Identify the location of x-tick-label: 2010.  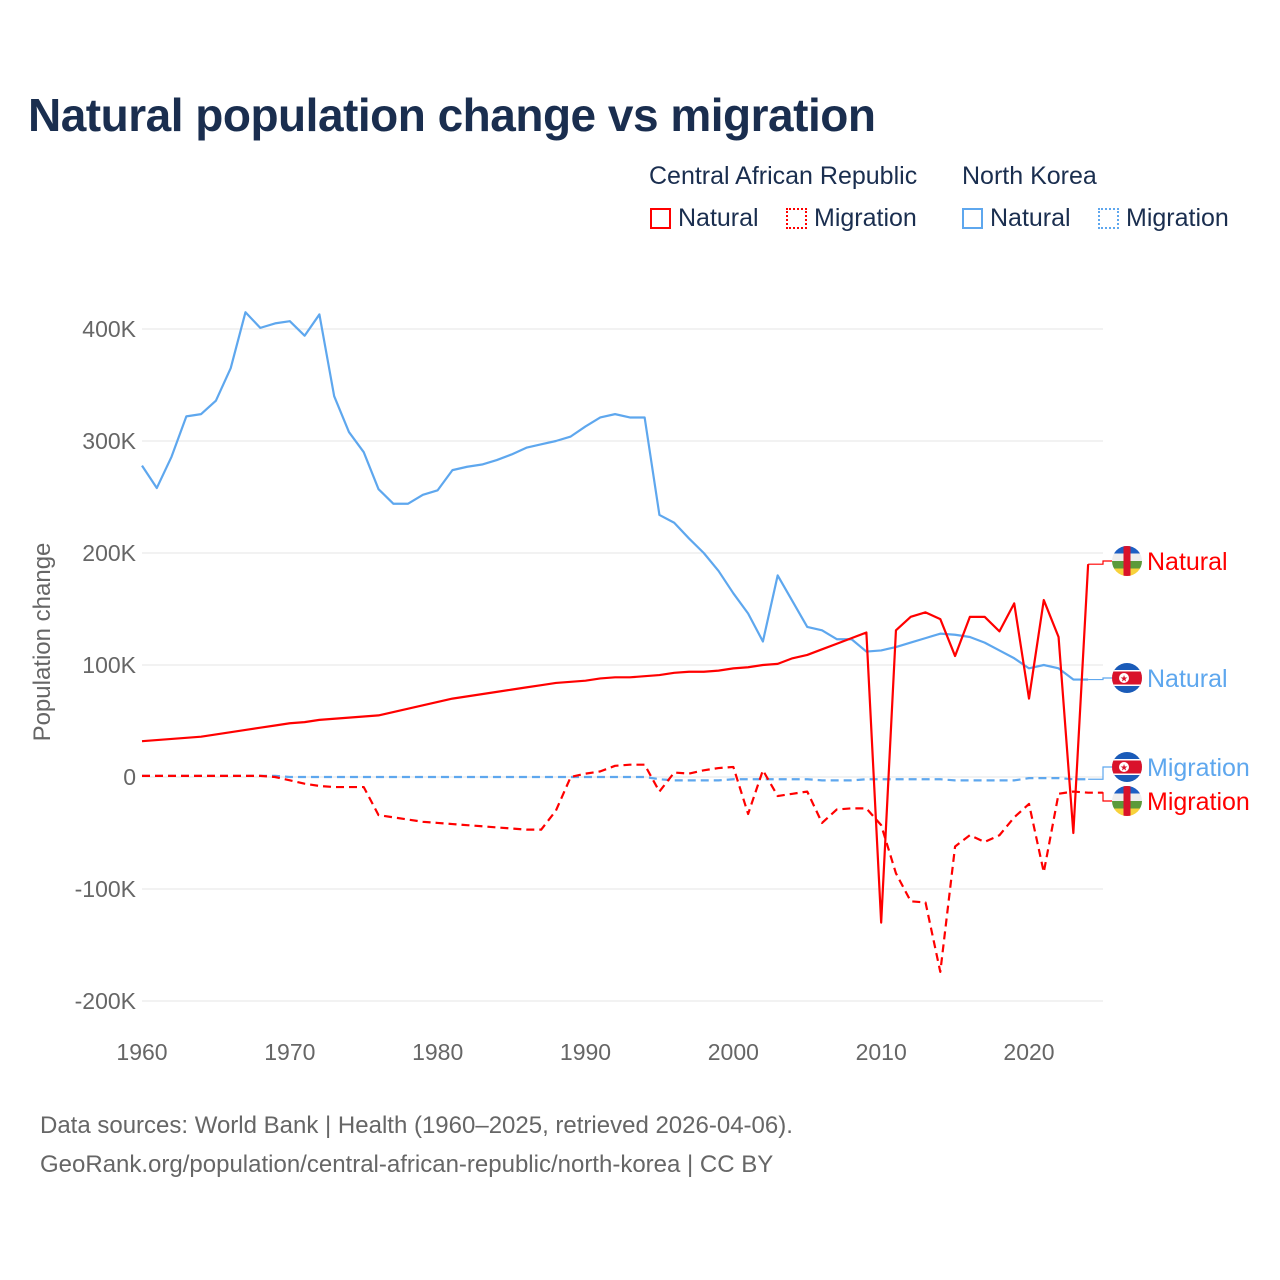
(881, 1052).